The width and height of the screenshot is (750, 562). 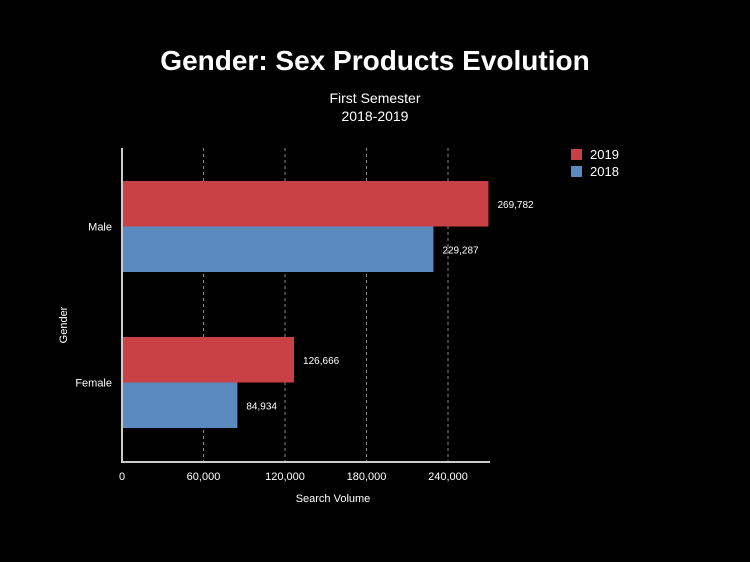 What do you see at coordinates (604, 154) in the screenshot?
I see `legend-label: 2019` at bounding box center [604, 154].